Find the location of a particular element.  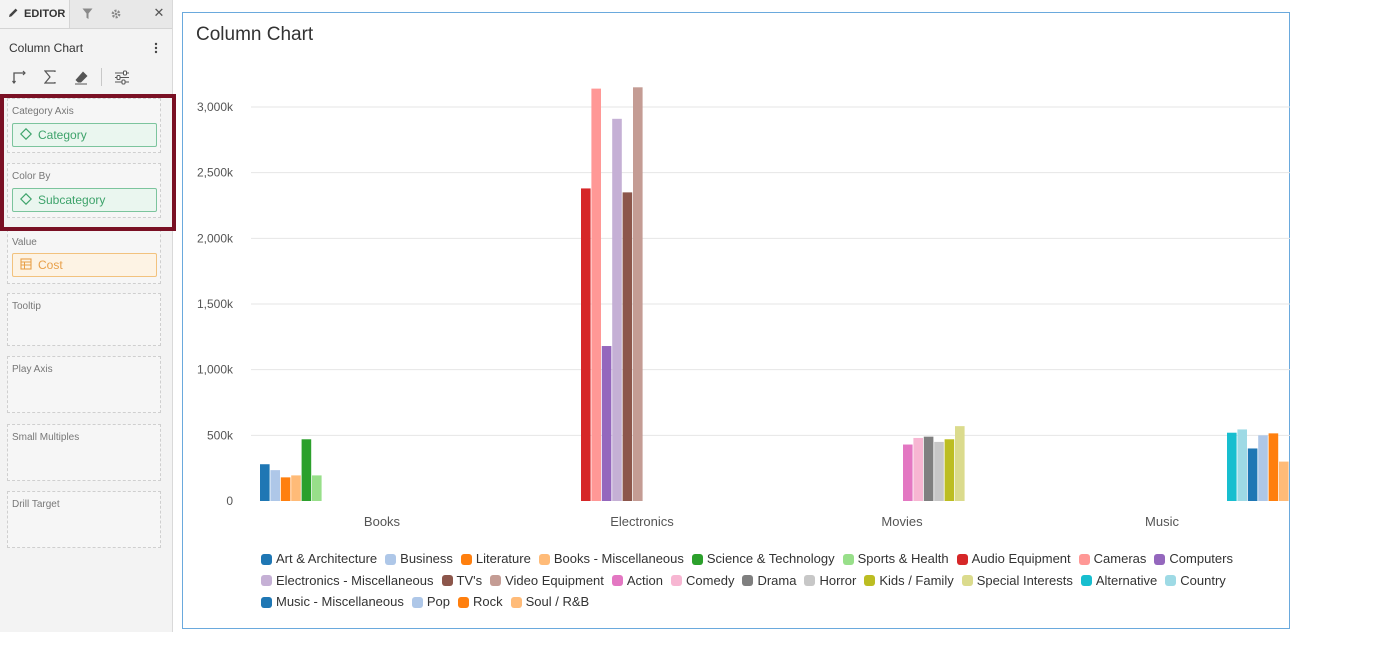

well-value: Value Cost is located at coordinates (84, 256).